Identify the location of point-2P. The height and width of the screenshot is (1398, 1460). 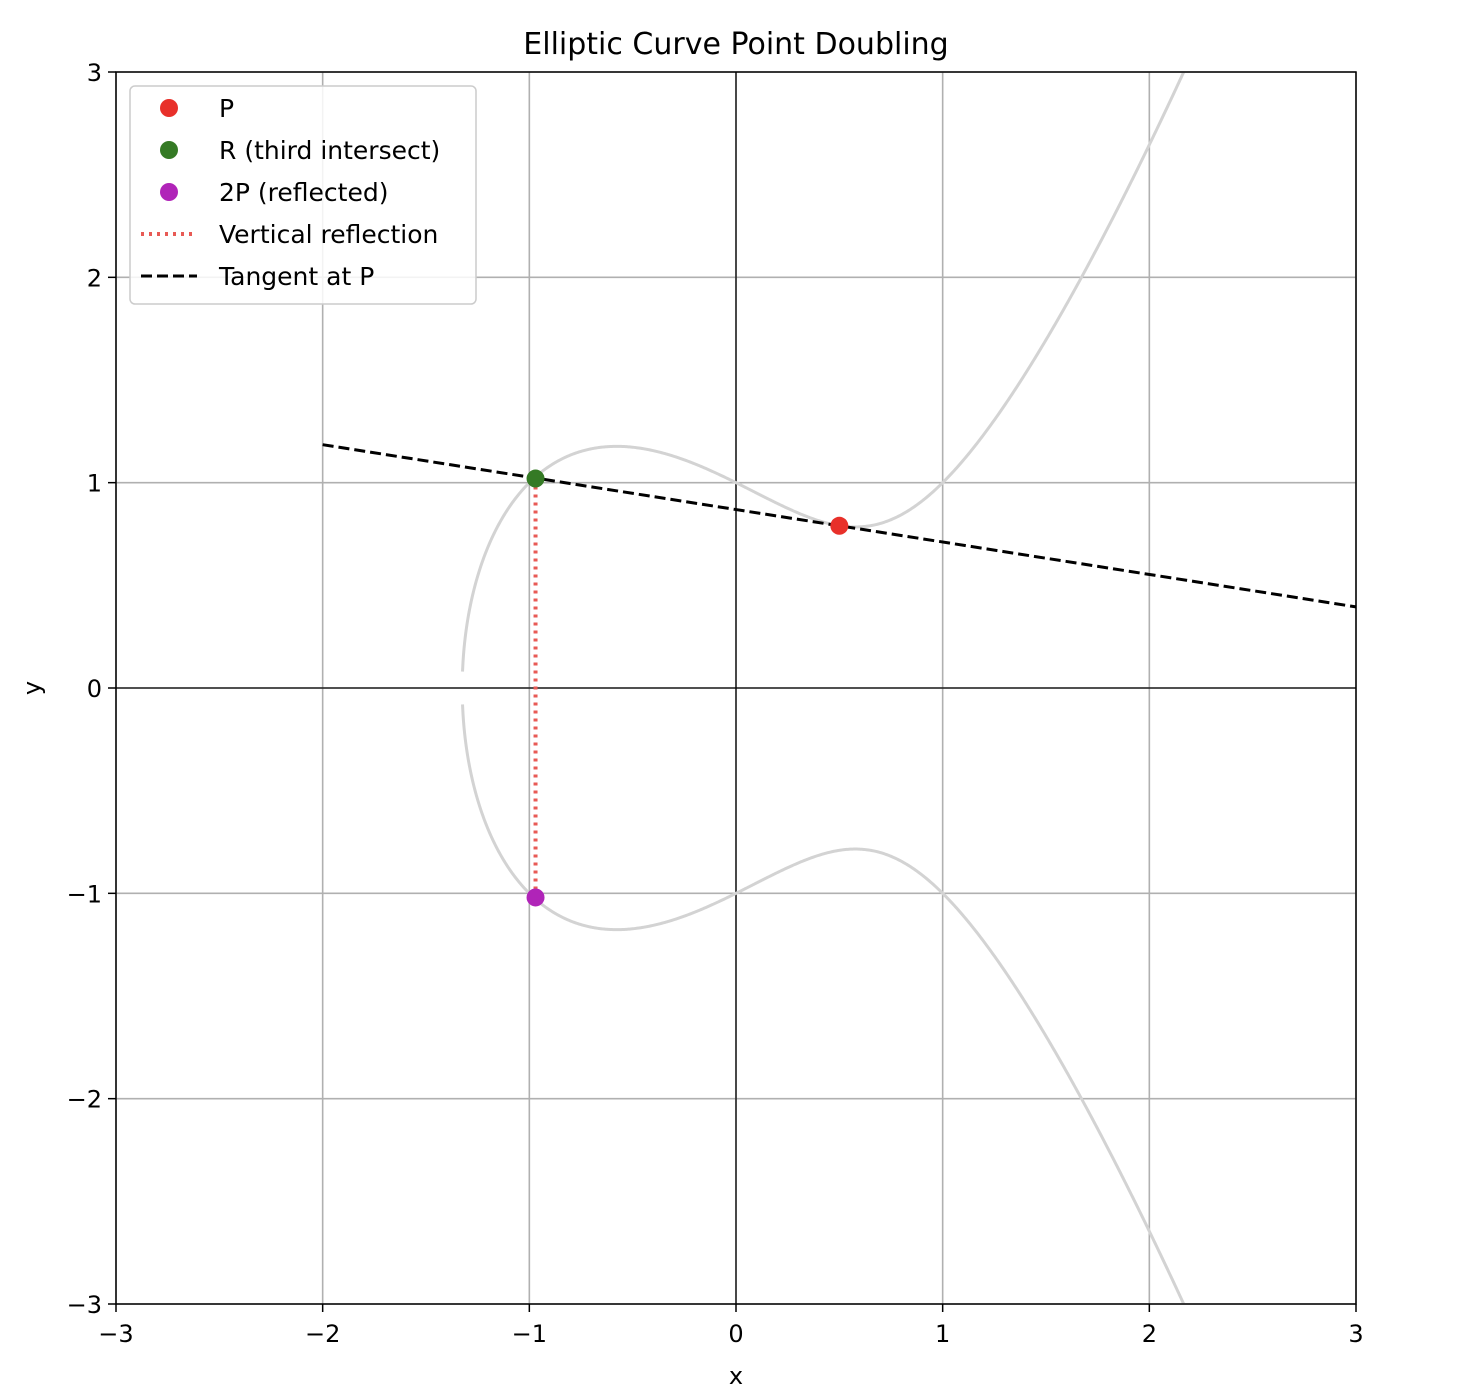
(535, 897).